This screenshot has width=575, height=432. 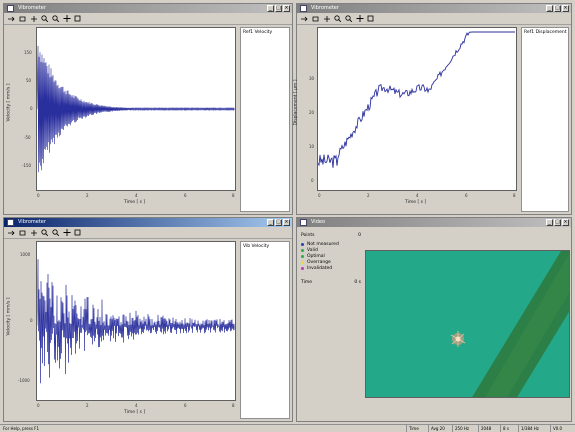 I want to click on velocity-window-titlebar: Vibrometer _ □ ×, so click(x=148, y=8).